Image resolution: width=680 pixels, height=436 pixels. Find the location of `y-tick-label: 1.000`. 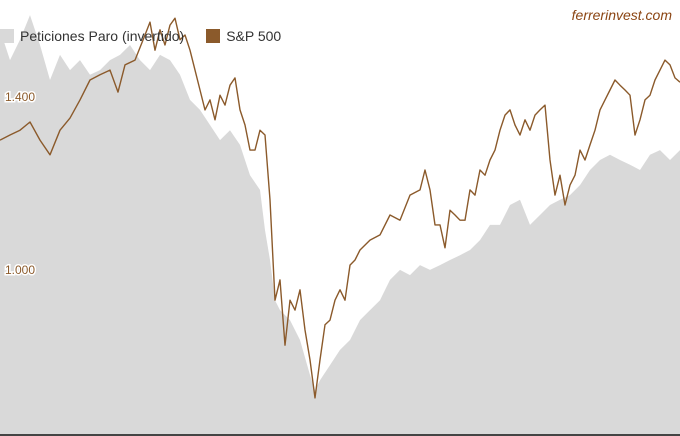

y-tick-label: 1.000 is located at coordinates (20, 270).